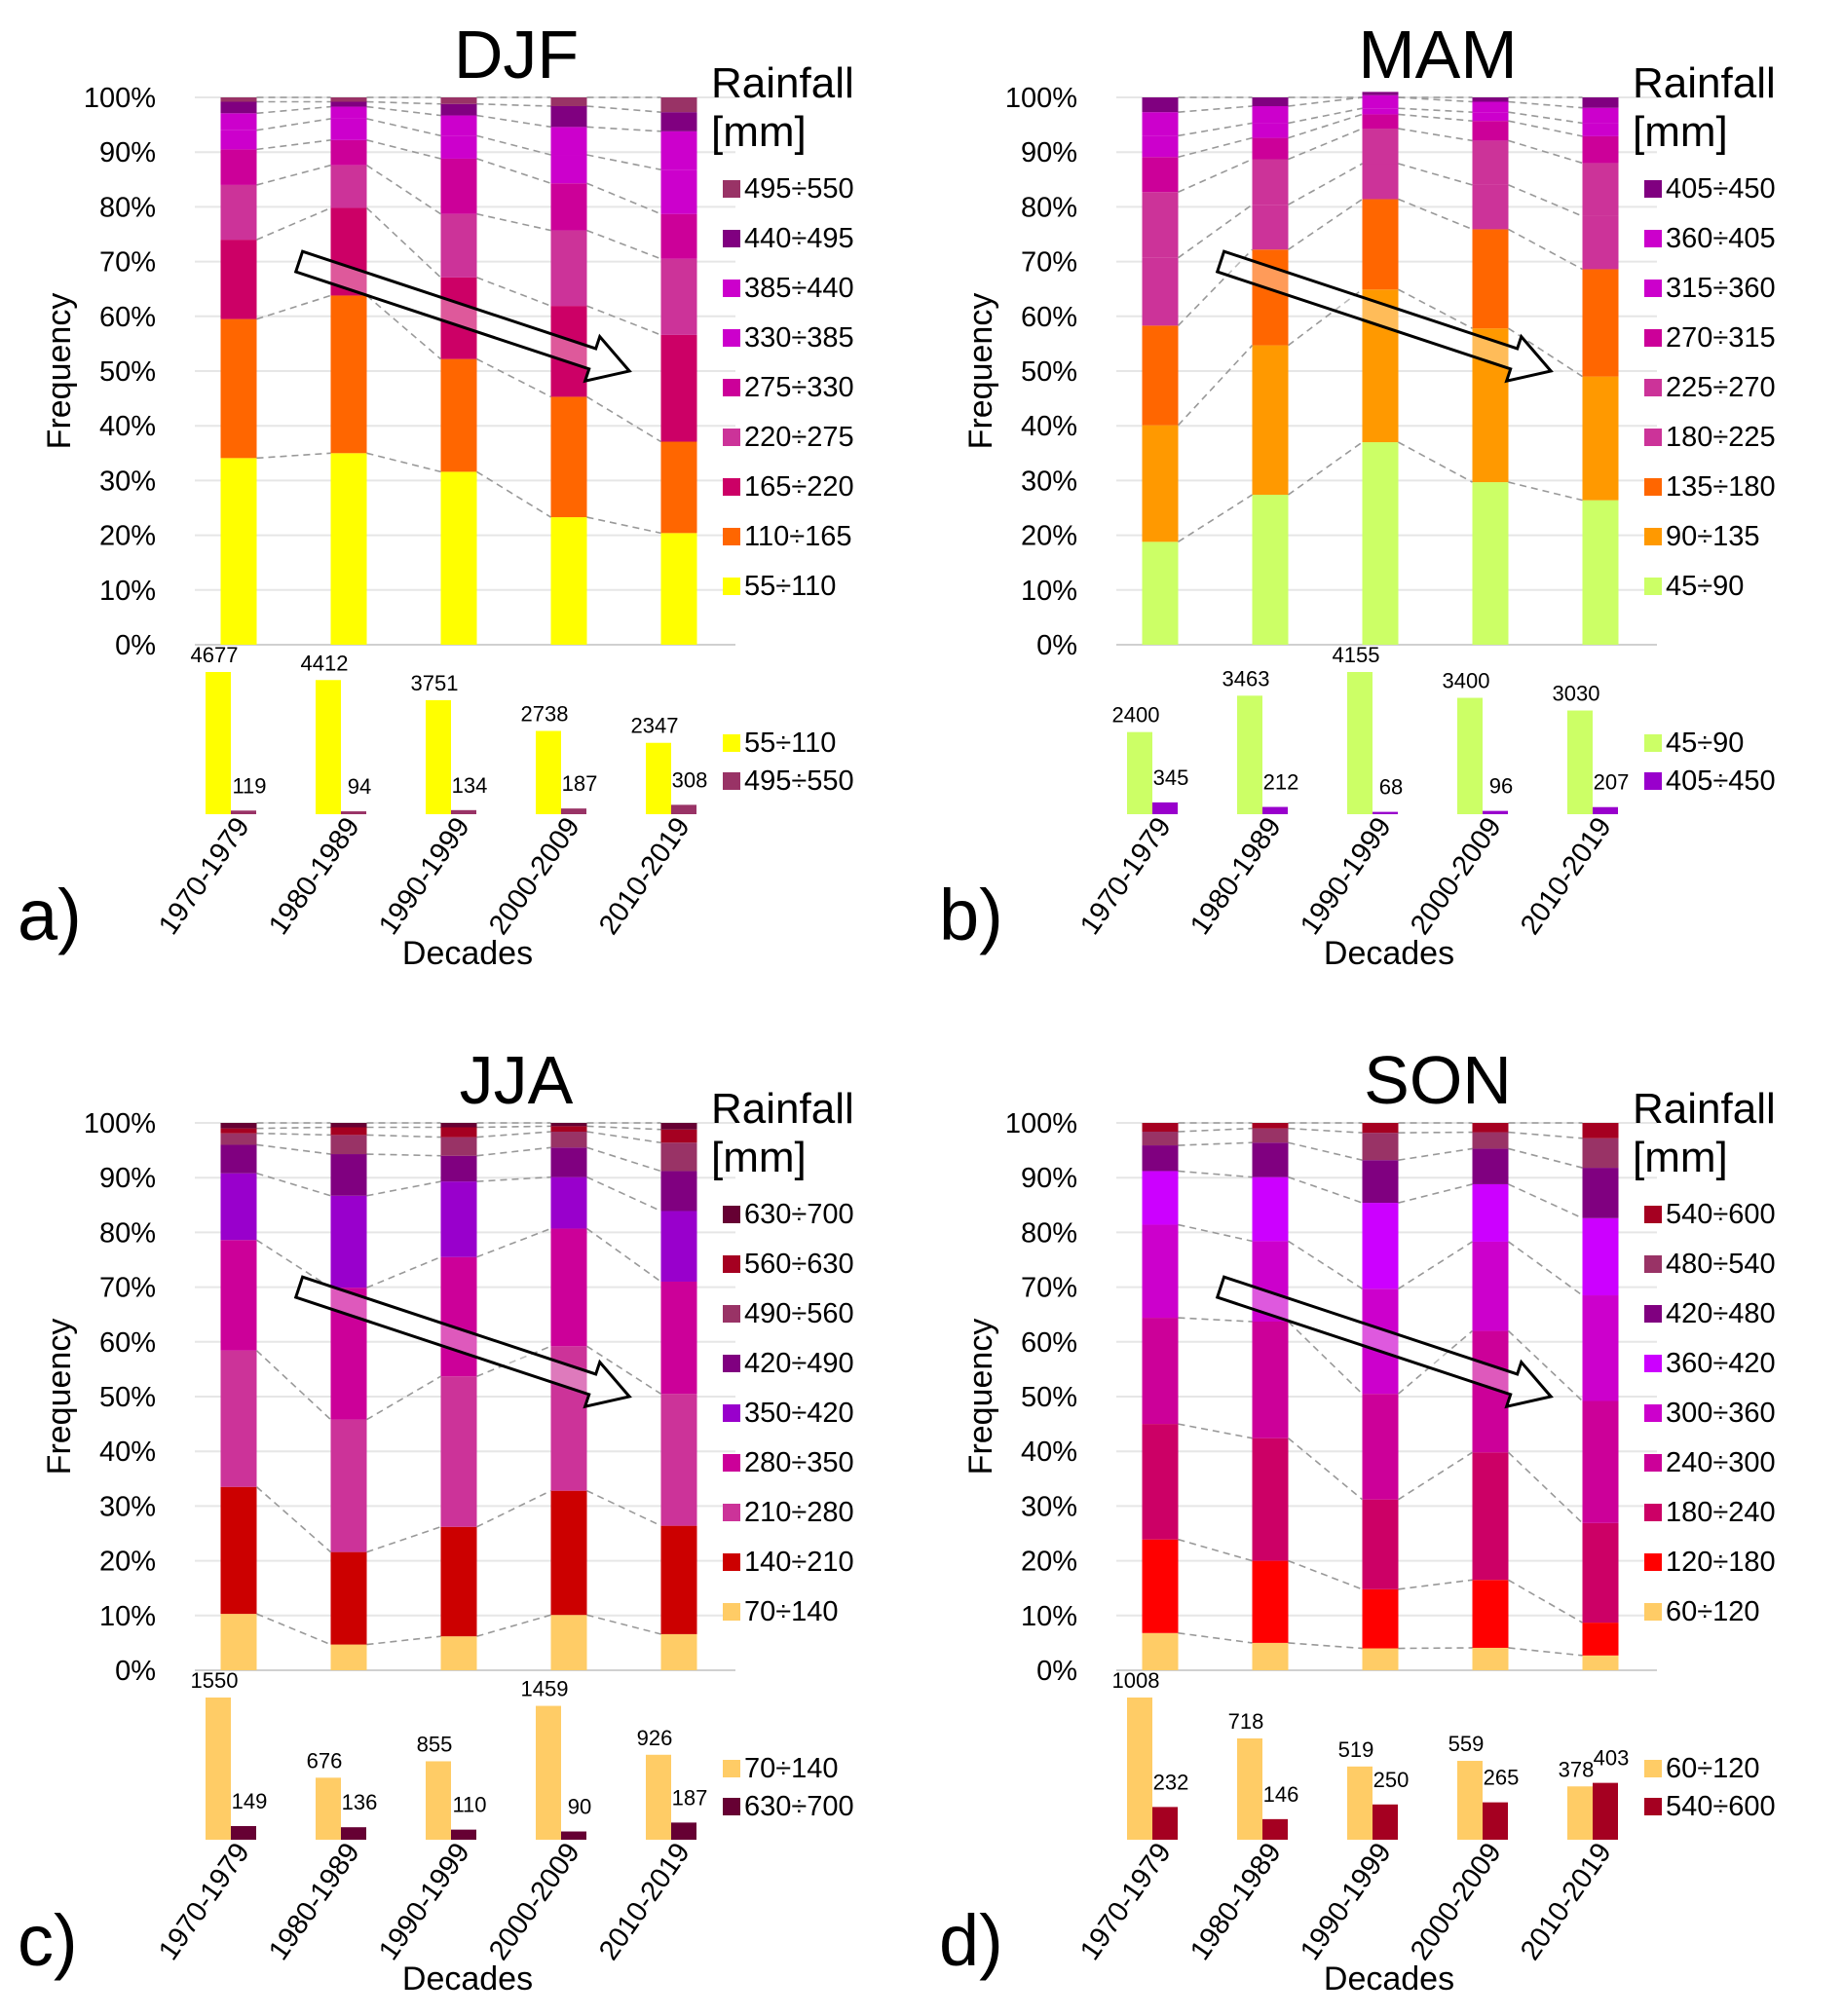 Image resolution: width=1843 pixels, height=2016 pixels. I want to click on legend-label: 630÷700, so click(799, 1214).